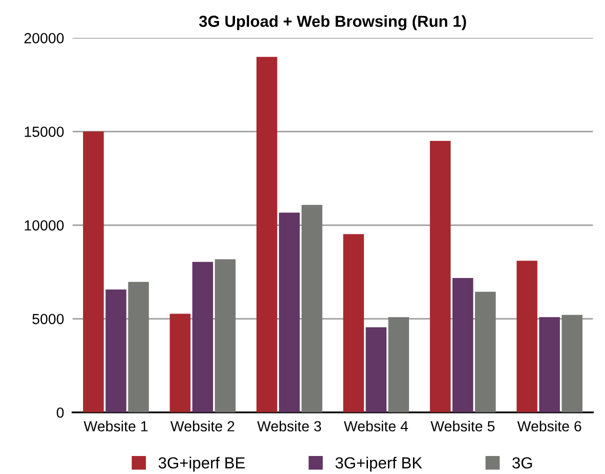  Describe the element at coordinates (44, 225) in the screenshot. I see `y-tick-label: 10000` at that location.